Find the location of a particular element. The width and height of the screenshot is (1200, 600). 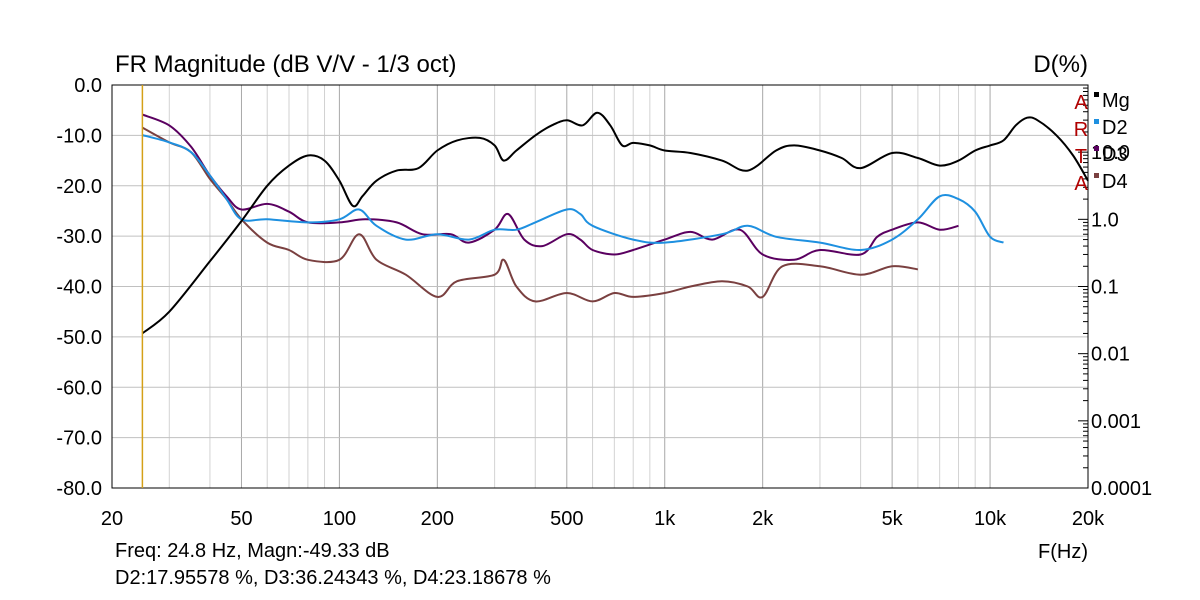

legend-tag: R is located at coordinates (1081, 130).